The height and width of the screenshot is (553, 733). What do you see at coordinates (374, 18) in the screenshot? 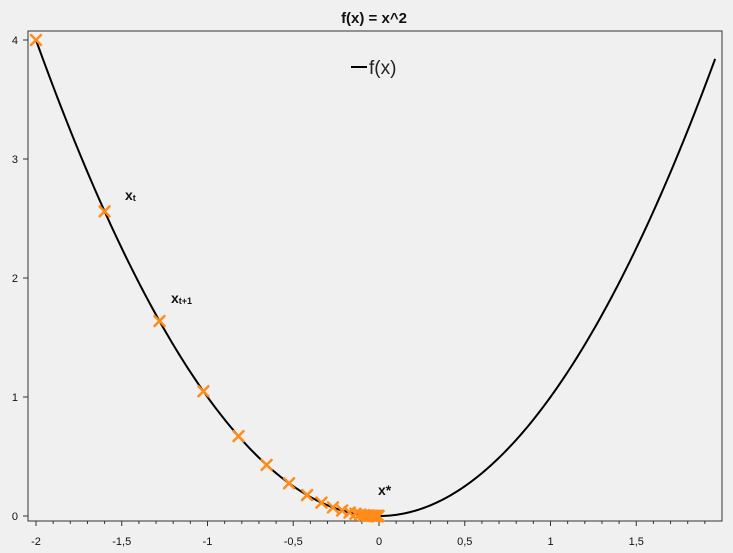
I see `chart-title: f(x) = x^2` at bounding box center [374, 18].